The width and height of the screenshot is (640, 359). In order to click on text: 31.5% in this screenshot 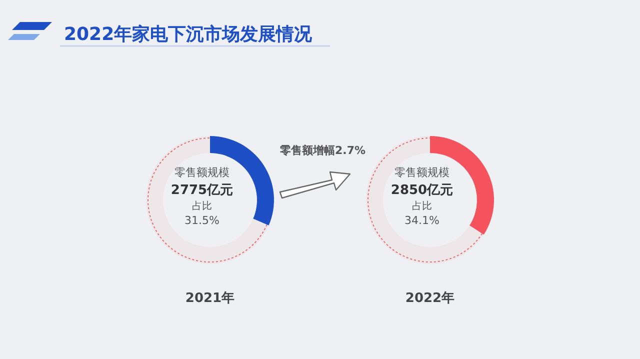, I will do `click(202, 220)`.